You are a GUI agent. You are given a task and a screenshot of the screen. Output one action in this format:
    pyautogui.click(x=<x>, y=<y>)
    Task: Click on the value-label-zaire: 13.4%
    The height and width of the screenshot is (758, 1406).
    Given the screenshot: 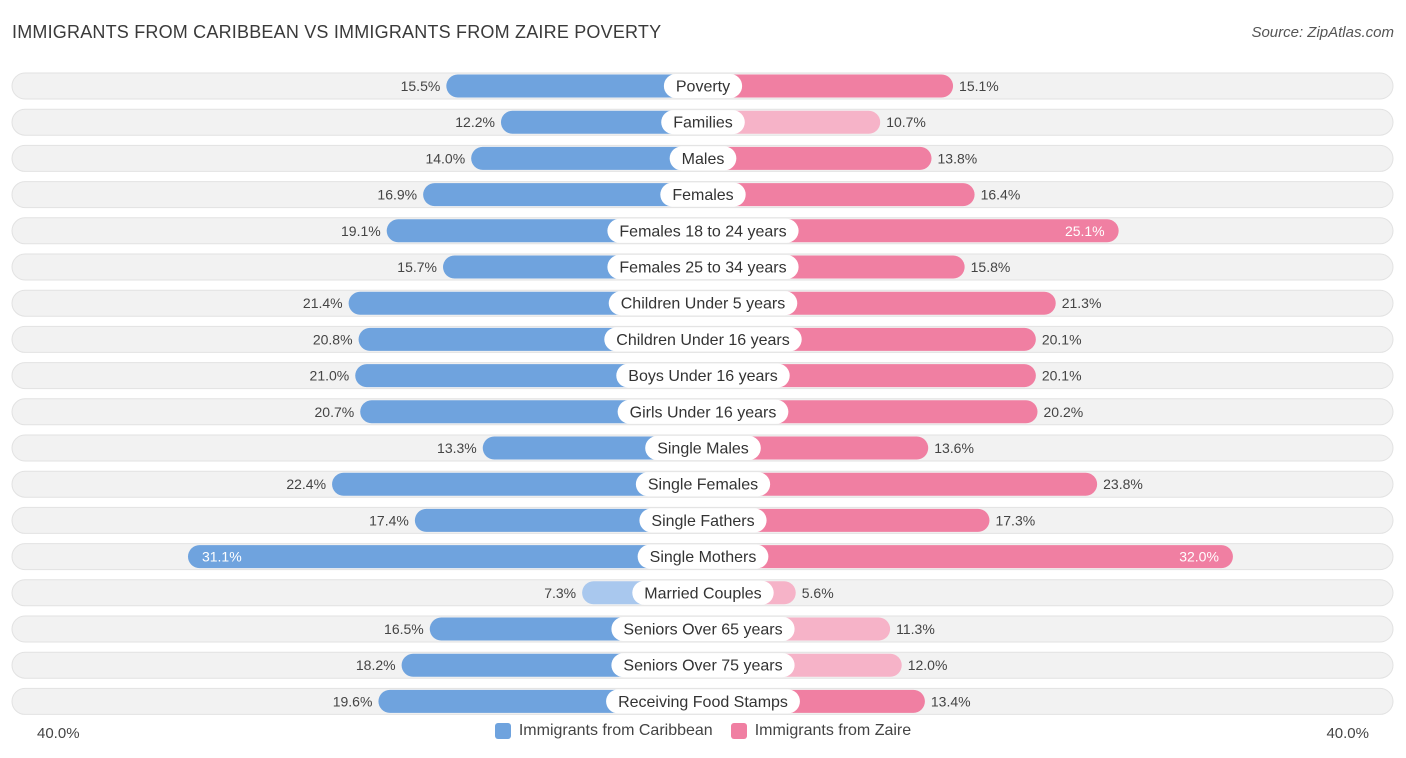 What is the action you would take?
    pyautogui.click(x=951, y=701)
    